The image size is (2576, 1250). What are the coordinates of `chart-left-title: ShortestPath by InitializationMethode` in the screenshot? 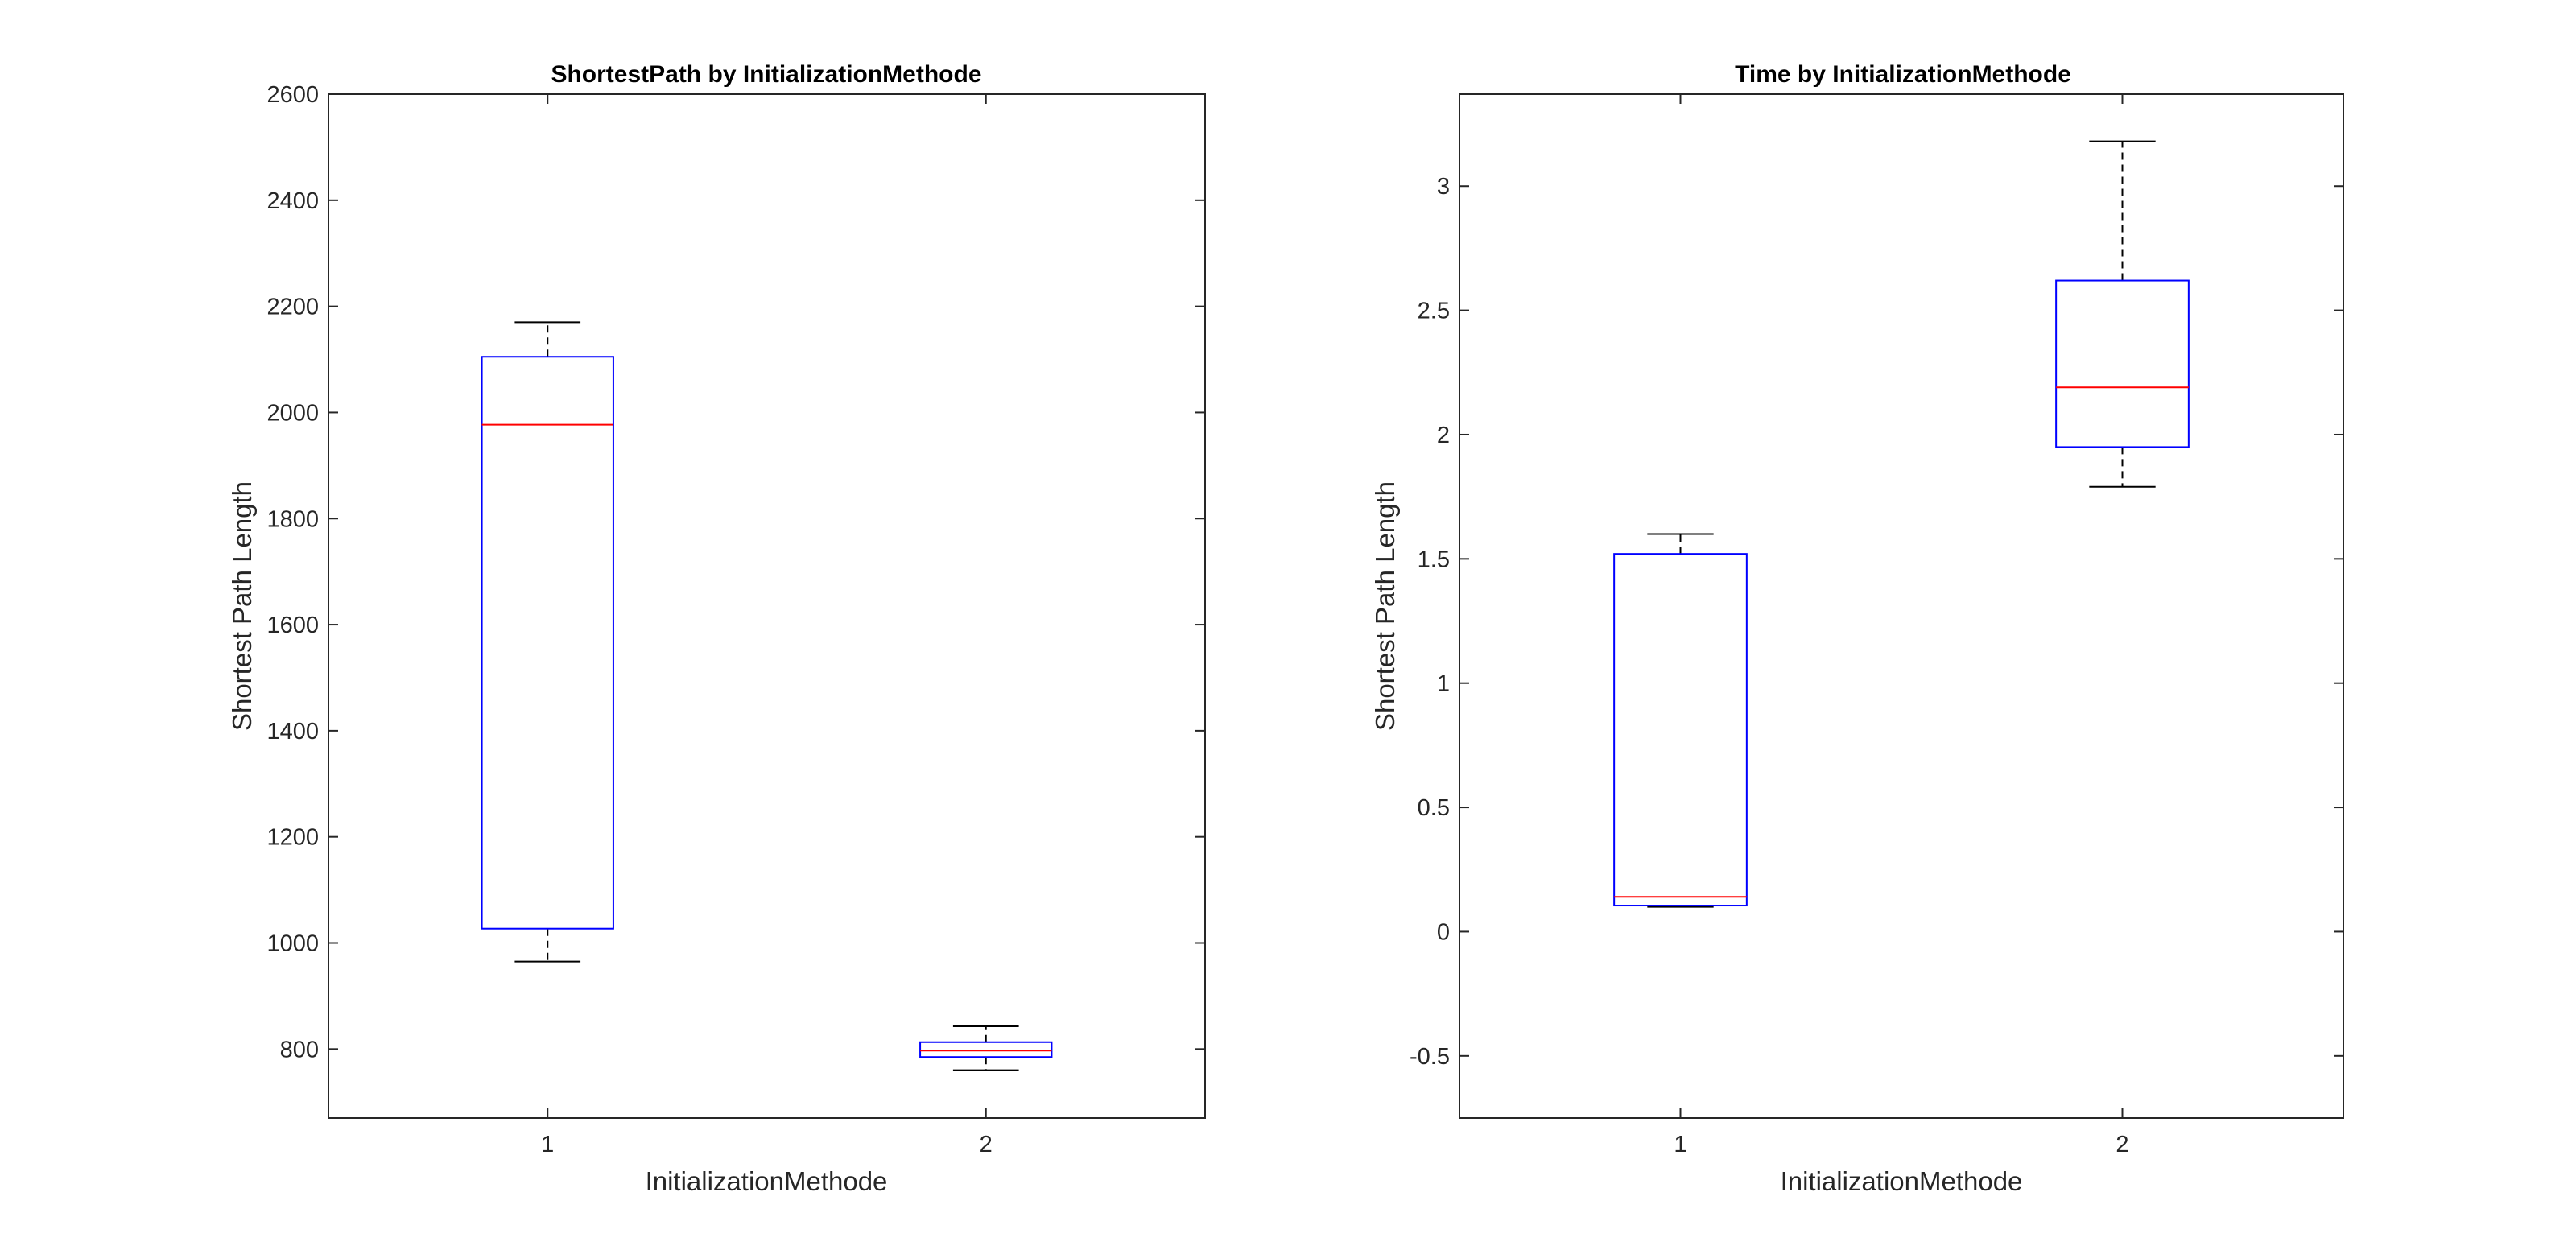 It's located at (766, 74).